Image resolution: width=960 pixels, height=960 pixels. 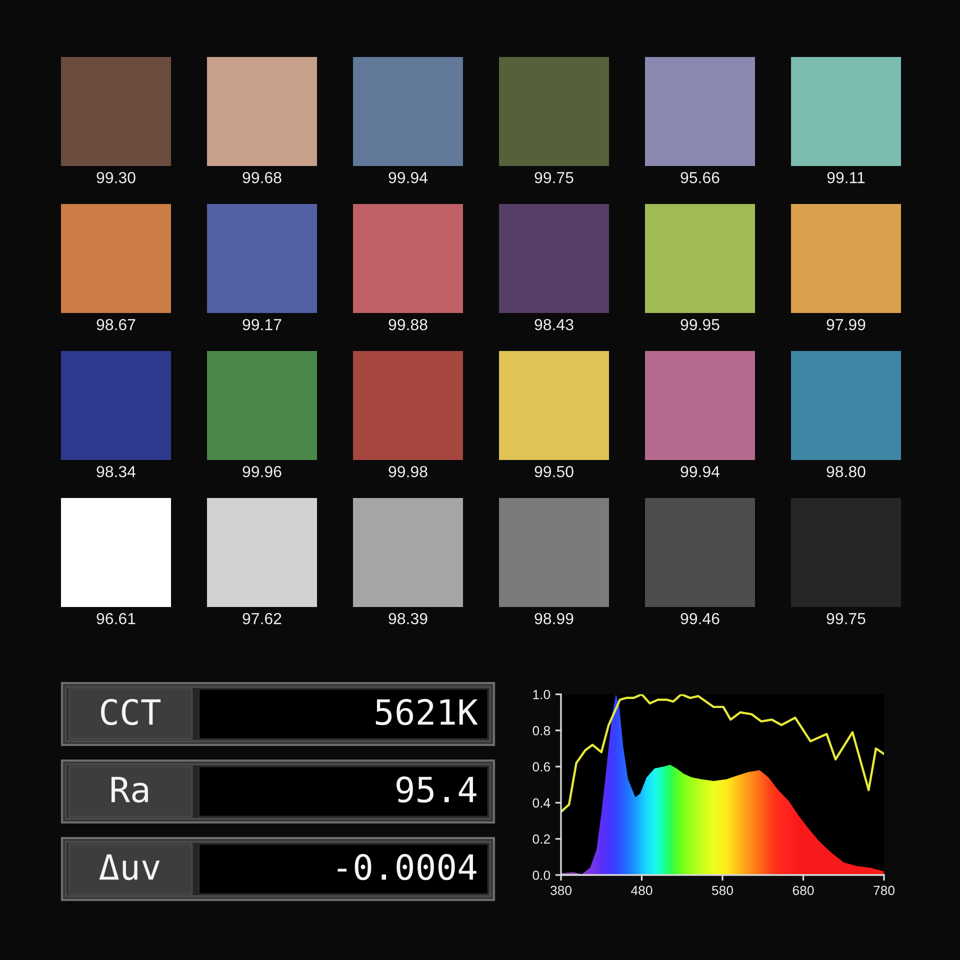 What do you see at coordinates (541, 767) in the screenshot?
I see `y-tick-label: 0.6` at bounding box center [541, 767].